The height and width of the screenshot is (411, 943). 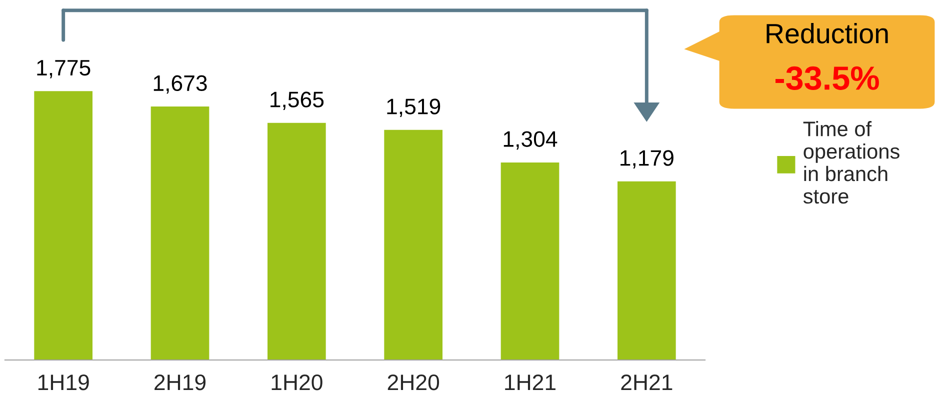 I want to click on x-tick-label: 1H19, so click(x=63, y=382).